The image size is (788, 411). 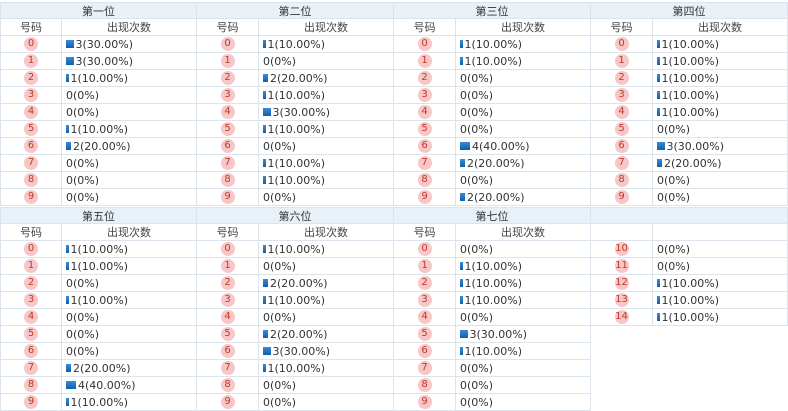 I want to click on number-cell: 14, so click(x=622, y=317).